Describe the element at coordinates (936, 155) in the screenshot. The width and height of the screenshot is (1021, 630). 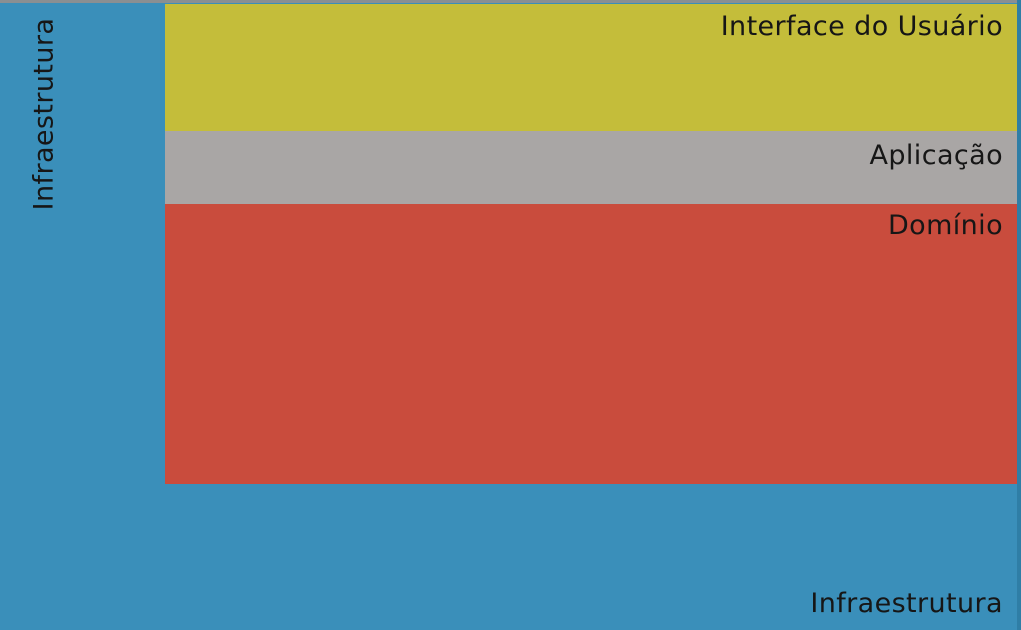
I see `application-layer-label: Aplicação` at that location.